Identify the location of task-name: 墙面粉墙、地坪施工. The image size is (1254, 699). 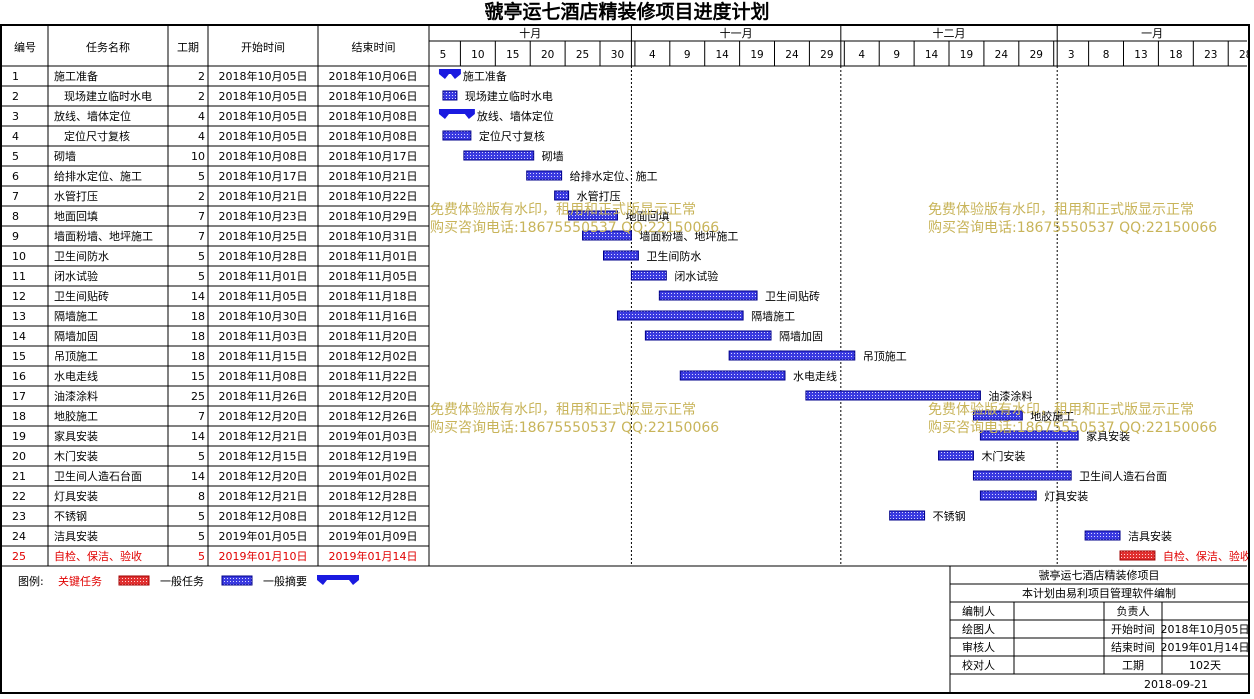
(103, 236).